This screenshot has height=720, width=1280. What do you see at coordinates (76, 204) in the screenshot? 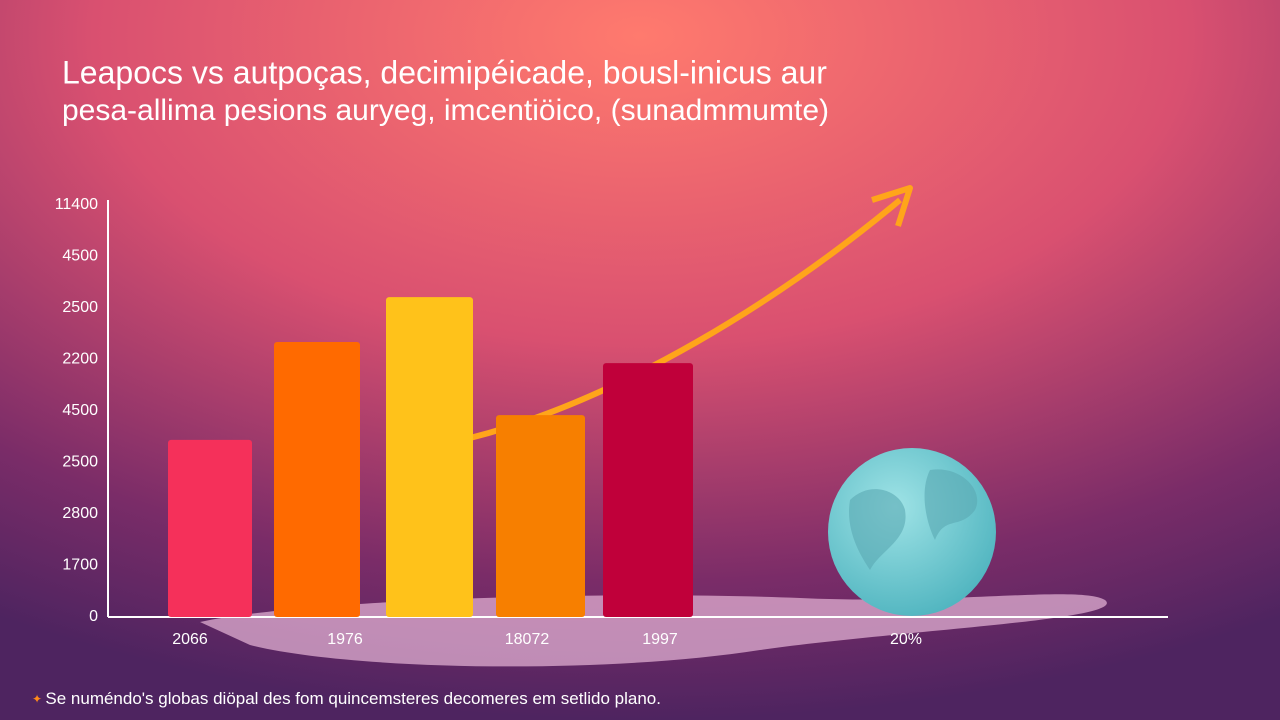
I see `y-tick-label: 11400` at bounding box center [76, 204].